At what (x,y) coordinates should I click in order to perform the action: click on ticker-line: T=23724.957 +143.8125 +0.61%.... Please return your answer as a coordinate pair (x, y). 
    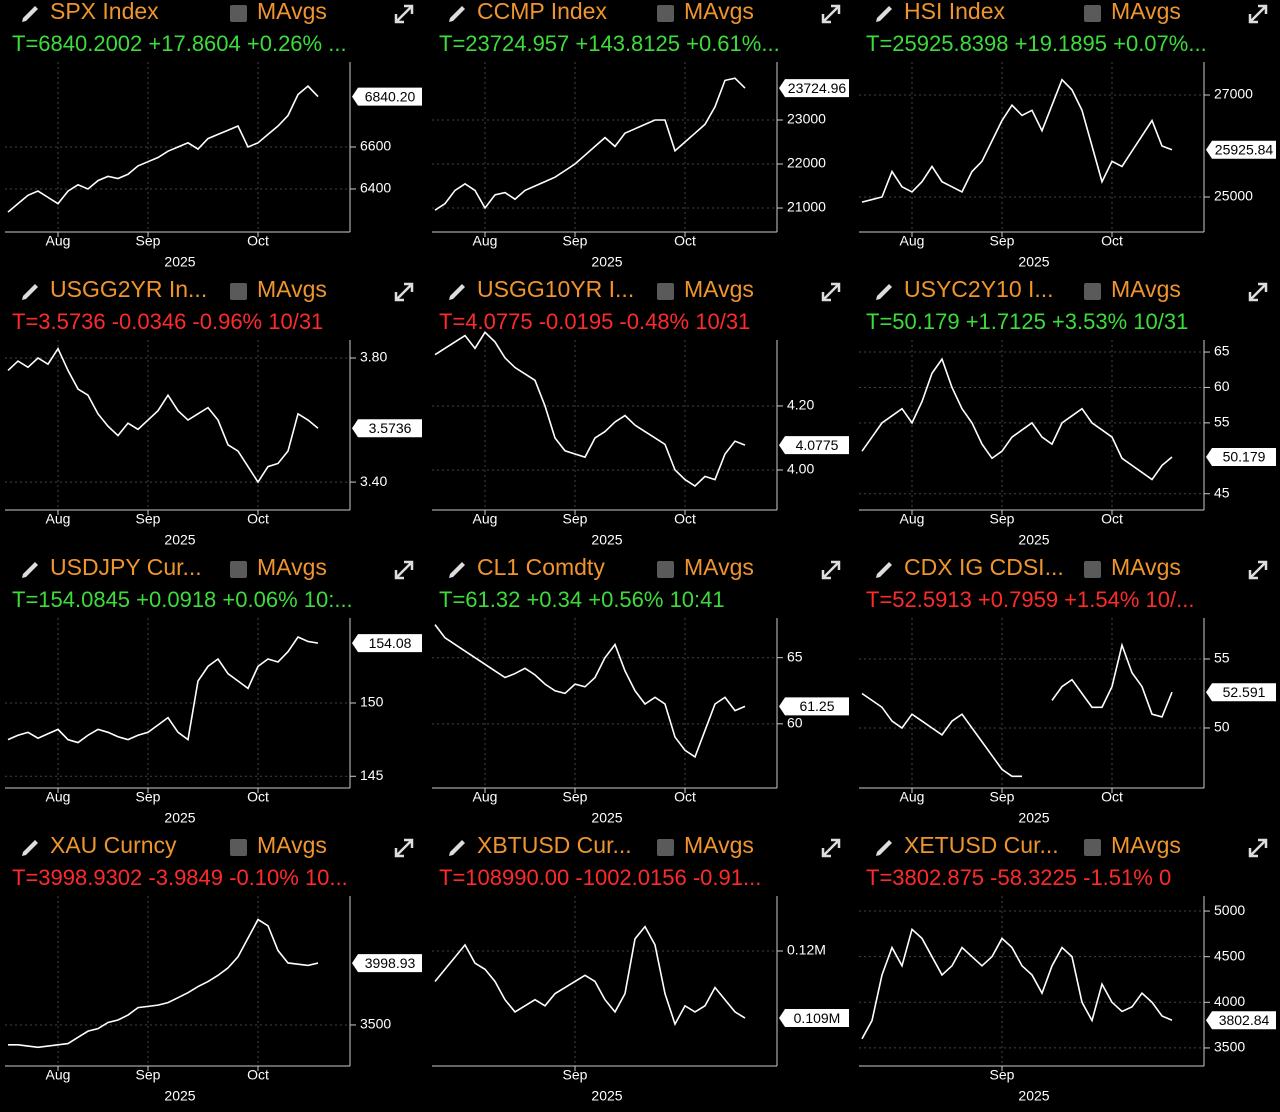
    Looking at the image, I should click on (609, 43).